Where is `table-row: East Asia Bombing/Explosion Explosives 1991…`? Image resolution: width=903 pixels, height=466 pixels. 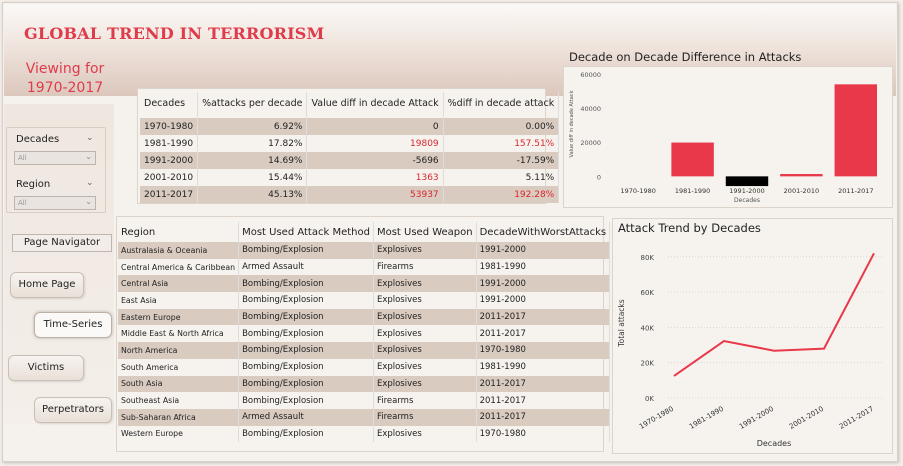 table-row: East Asia Bombing/Explosion Explosives 1991… is located at coordinates (364, 300).